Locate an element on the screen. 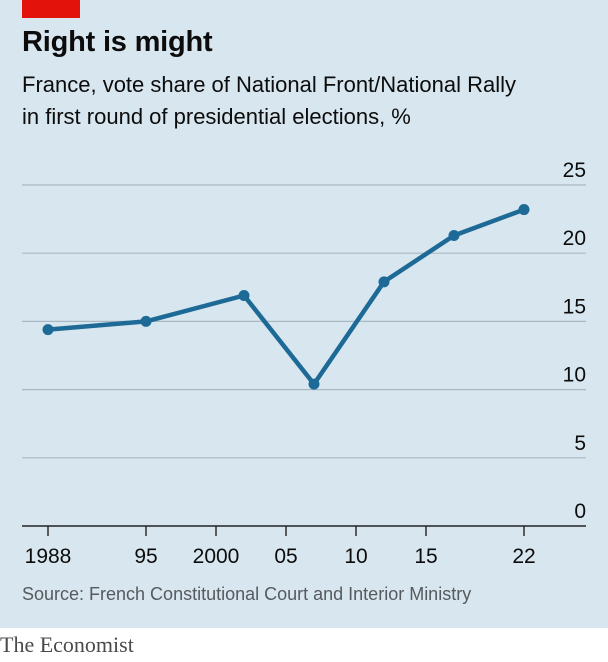 The height and width of the screenshot is (662, 608). x-tick-label-95: 95 is located at coordinates (145, 556).